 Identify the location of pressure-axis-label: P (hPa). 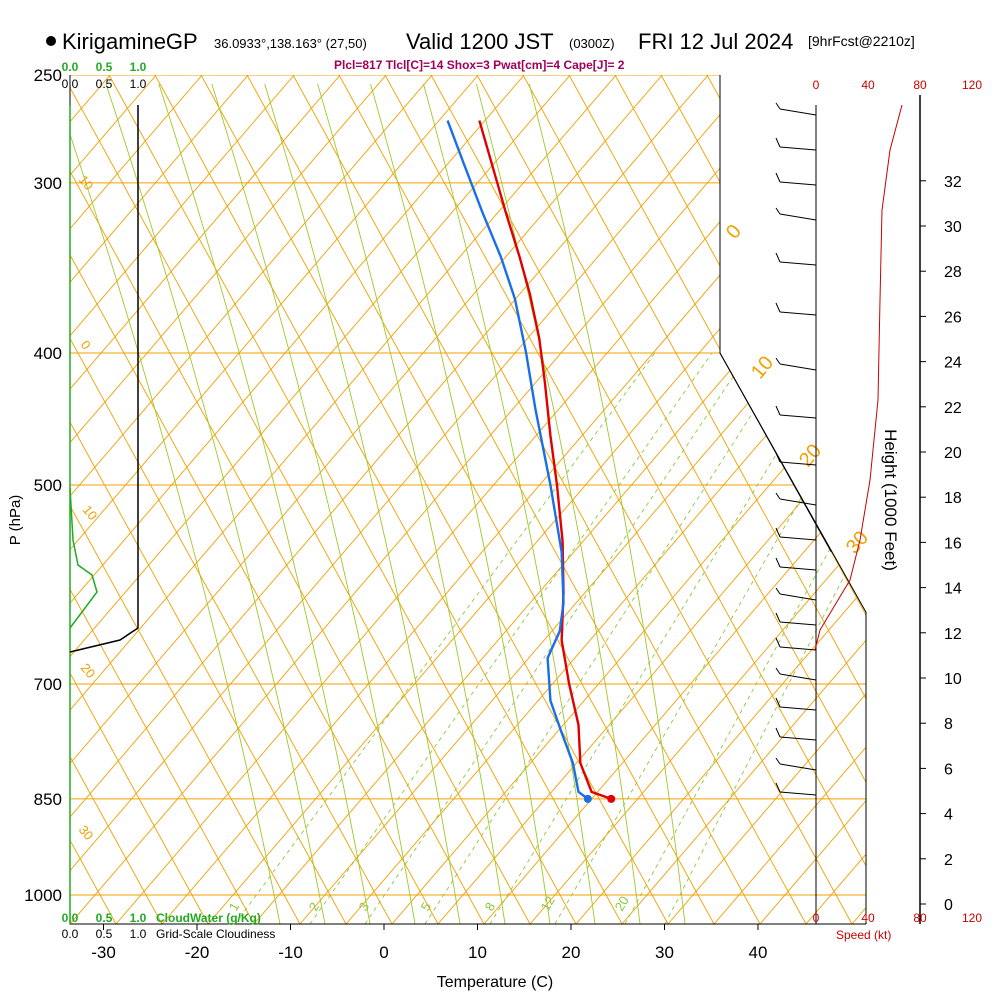
(15, 520).